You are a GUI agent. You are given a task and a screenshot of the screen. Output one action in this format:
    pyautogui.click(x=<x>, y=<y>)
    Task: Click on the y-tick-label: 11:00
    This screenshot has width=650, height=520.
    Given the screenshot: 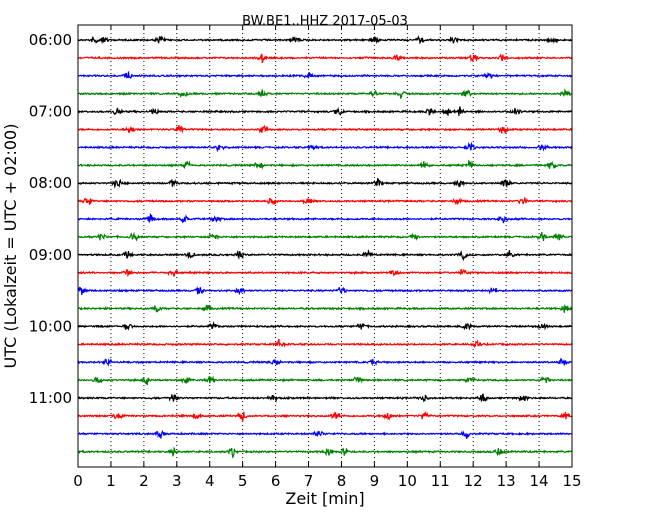 What is the action you would take?
    pyautogui.click(x=50, y=398)
    